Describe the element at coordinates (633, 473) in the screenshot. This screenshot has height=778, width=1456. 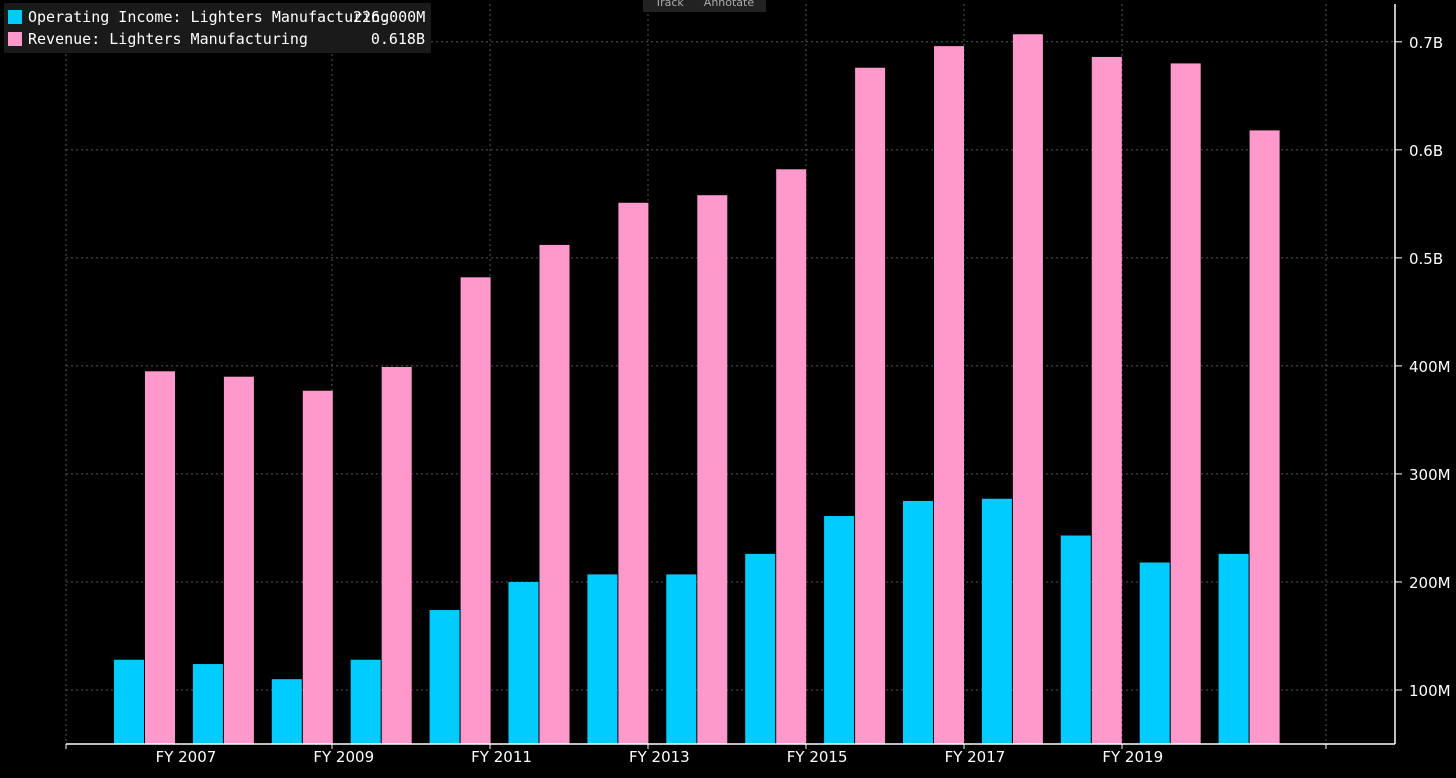
I see `bar-revenue-fy-2012` at that location.